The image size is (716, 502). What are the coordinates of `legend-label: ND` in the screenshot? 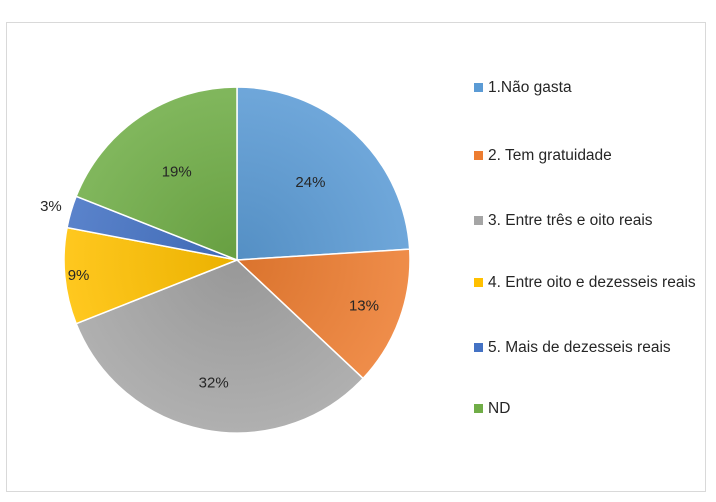 It's located at (499, 408).